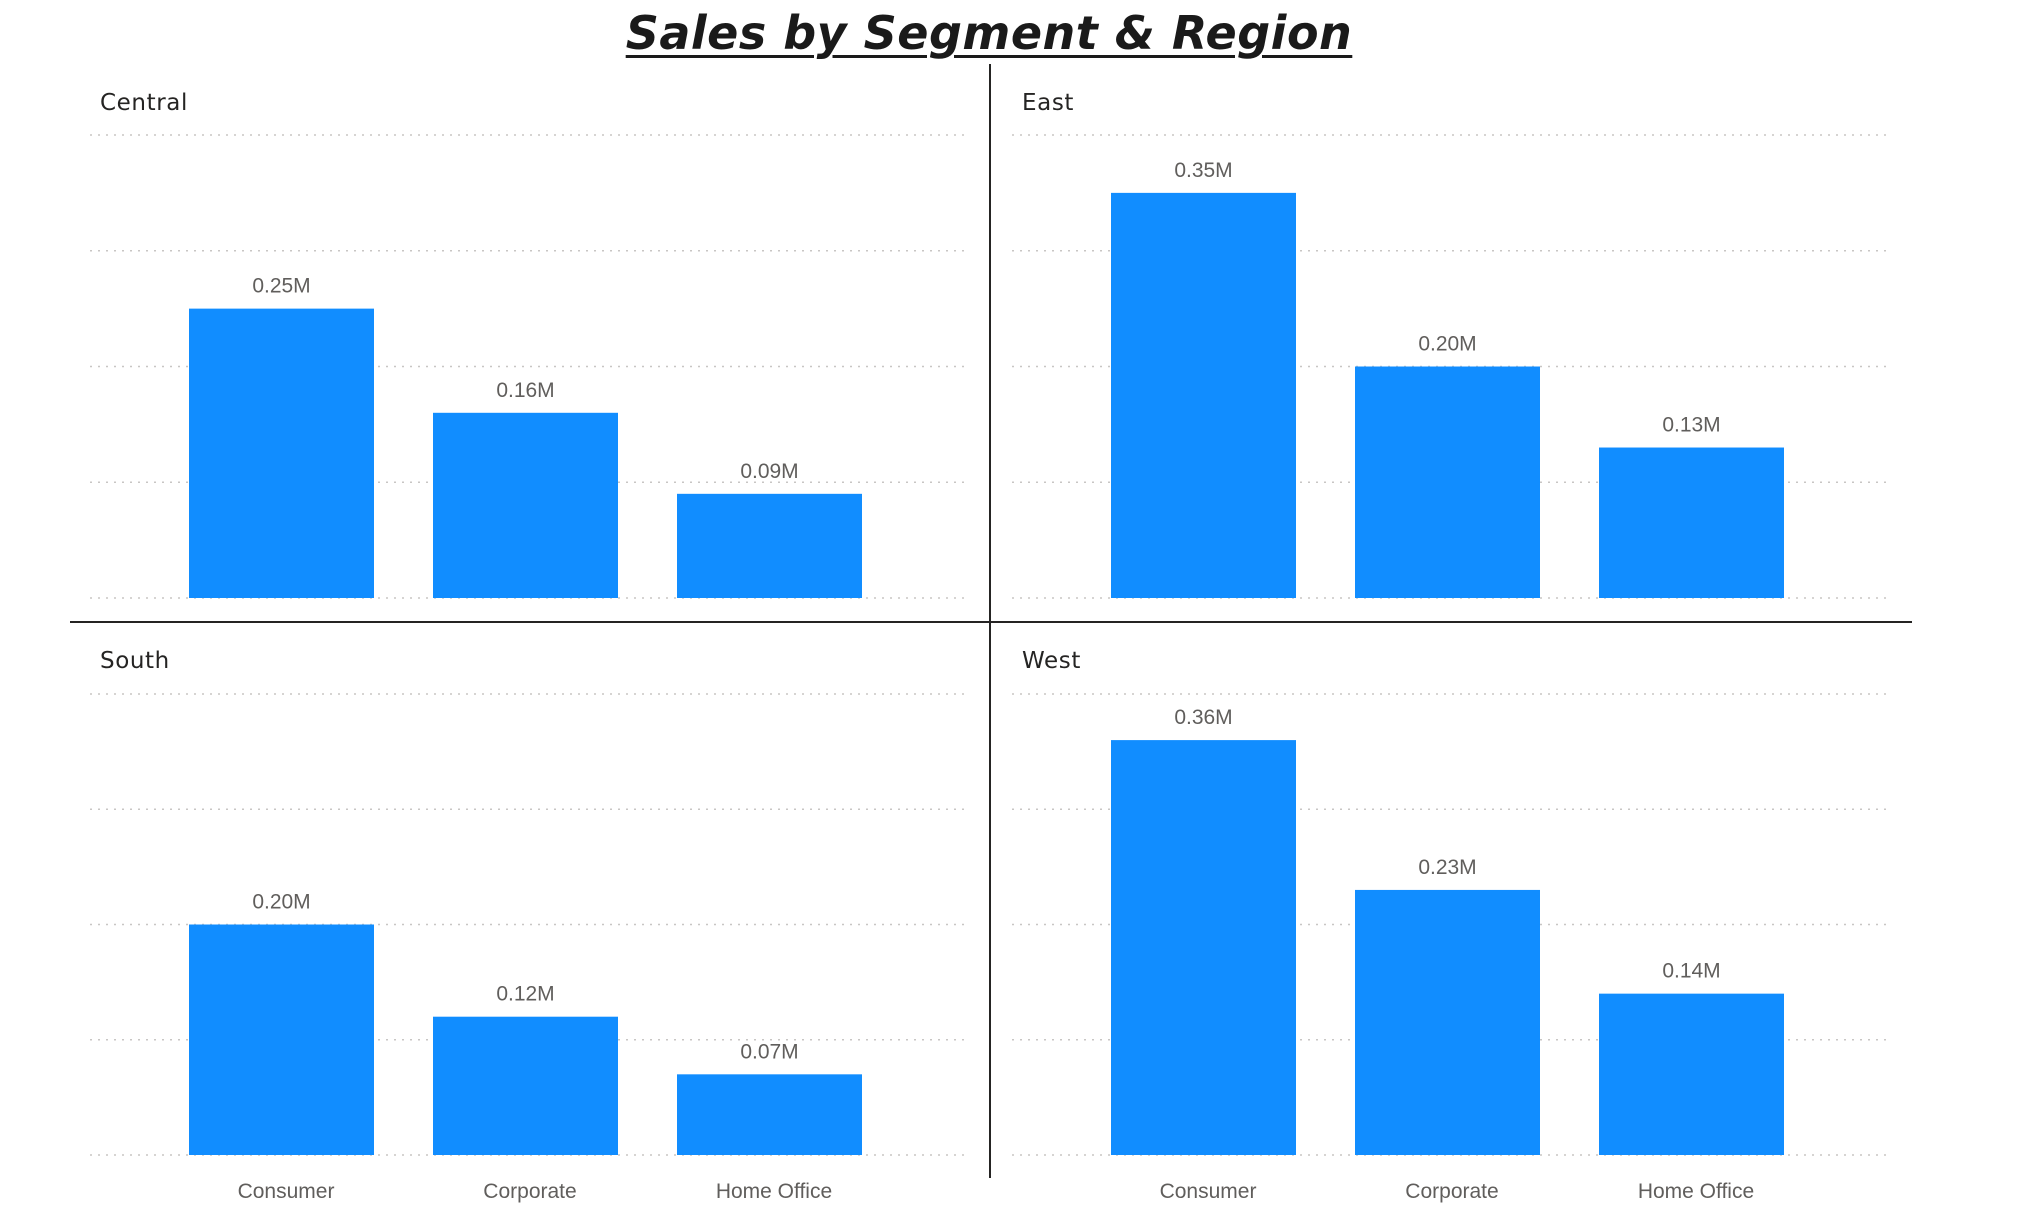 This screenshot has width=2022, height=1208. What do you see at coordinates (1691, 425) in the screenshot?
I see `data-label: 0.13M` at bounding box center [1691, 425].